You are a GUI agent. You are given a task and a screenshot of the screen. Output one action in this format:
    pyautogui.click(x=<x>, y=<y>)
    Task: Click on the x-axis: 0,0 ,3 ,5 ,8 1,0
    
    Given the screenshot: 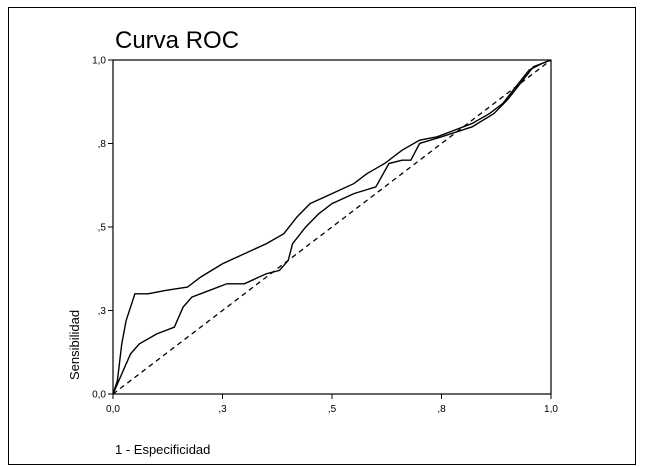 What is the action you would take?
    pyautogui.click(x=332, y=404)
    